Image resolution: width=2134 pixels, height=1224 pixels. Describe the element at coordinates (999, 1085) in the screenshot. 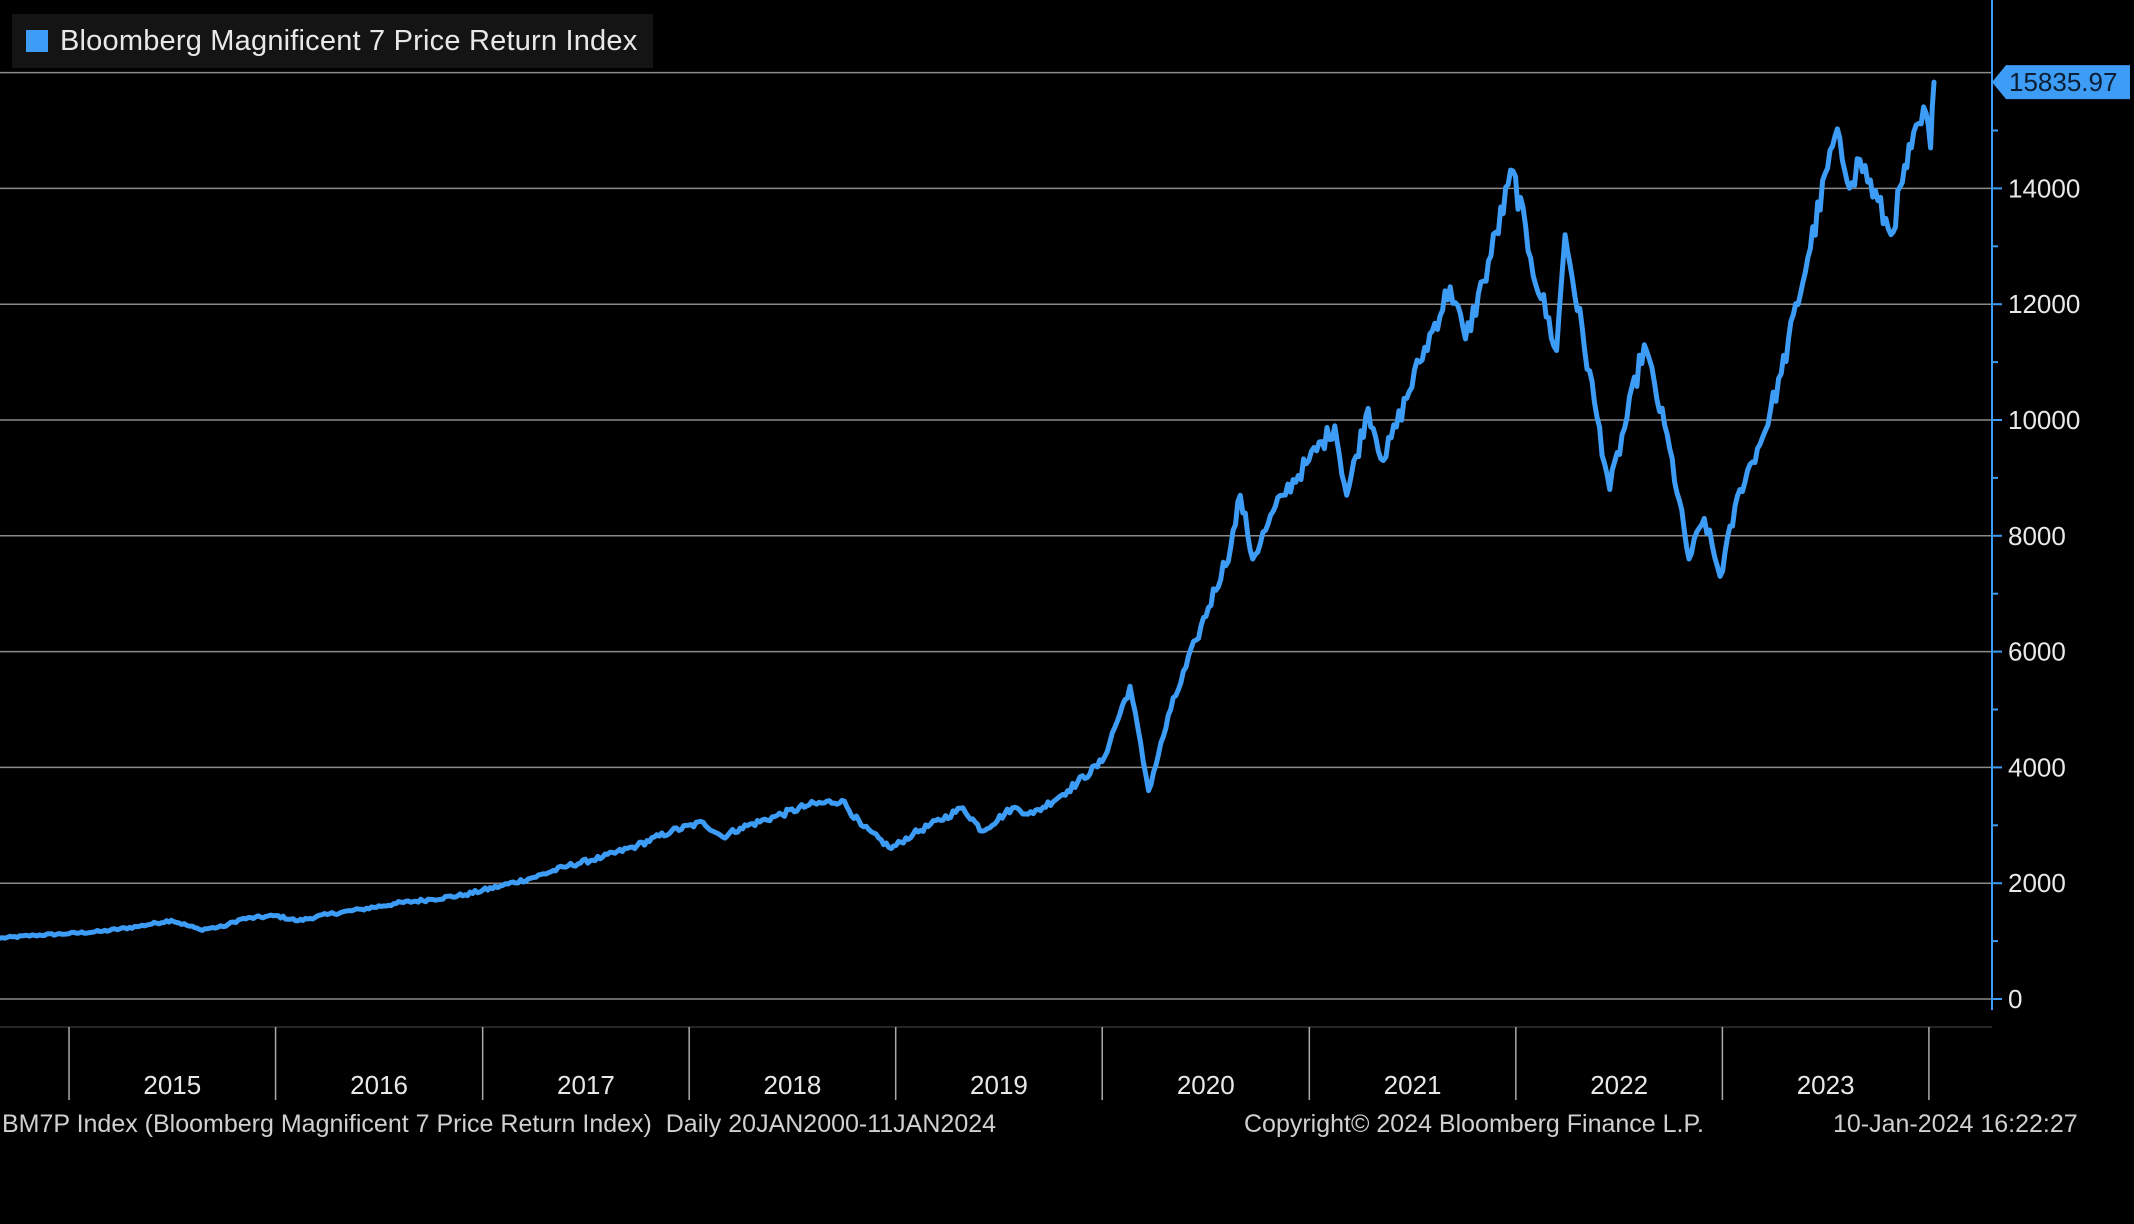

I see `xtick-label-2019: 2019` at that location.